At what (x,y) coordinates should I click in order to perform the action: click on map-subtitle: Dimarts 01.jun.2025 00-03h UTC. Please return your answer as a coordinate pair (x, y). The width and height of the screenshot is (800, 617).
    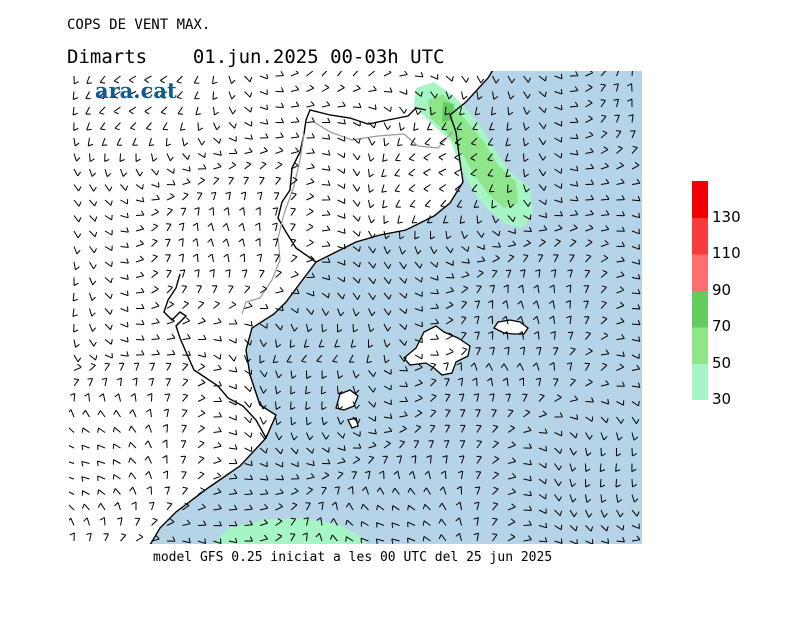
    Looking at the image, I should click on (256, 57).